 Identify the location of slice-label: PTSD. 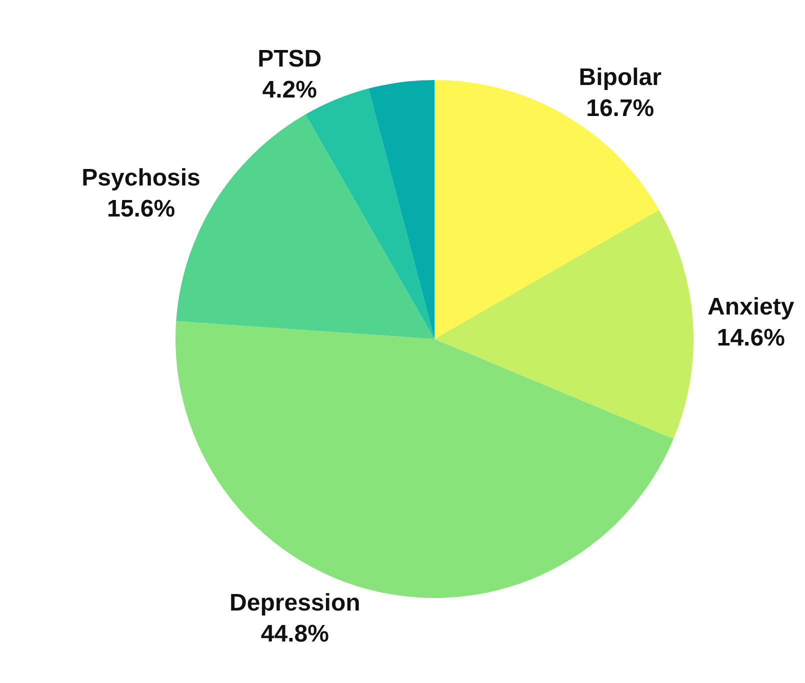
(290, 58).